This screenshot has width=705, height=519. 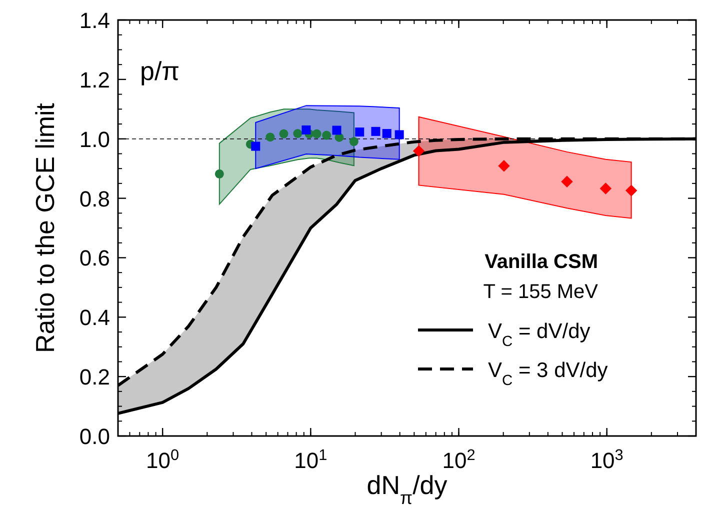 What do you see at coordinates (94, 79) in the screenshot?
I see `y-tick-label: 1.2` at bounding box center [94, 79].